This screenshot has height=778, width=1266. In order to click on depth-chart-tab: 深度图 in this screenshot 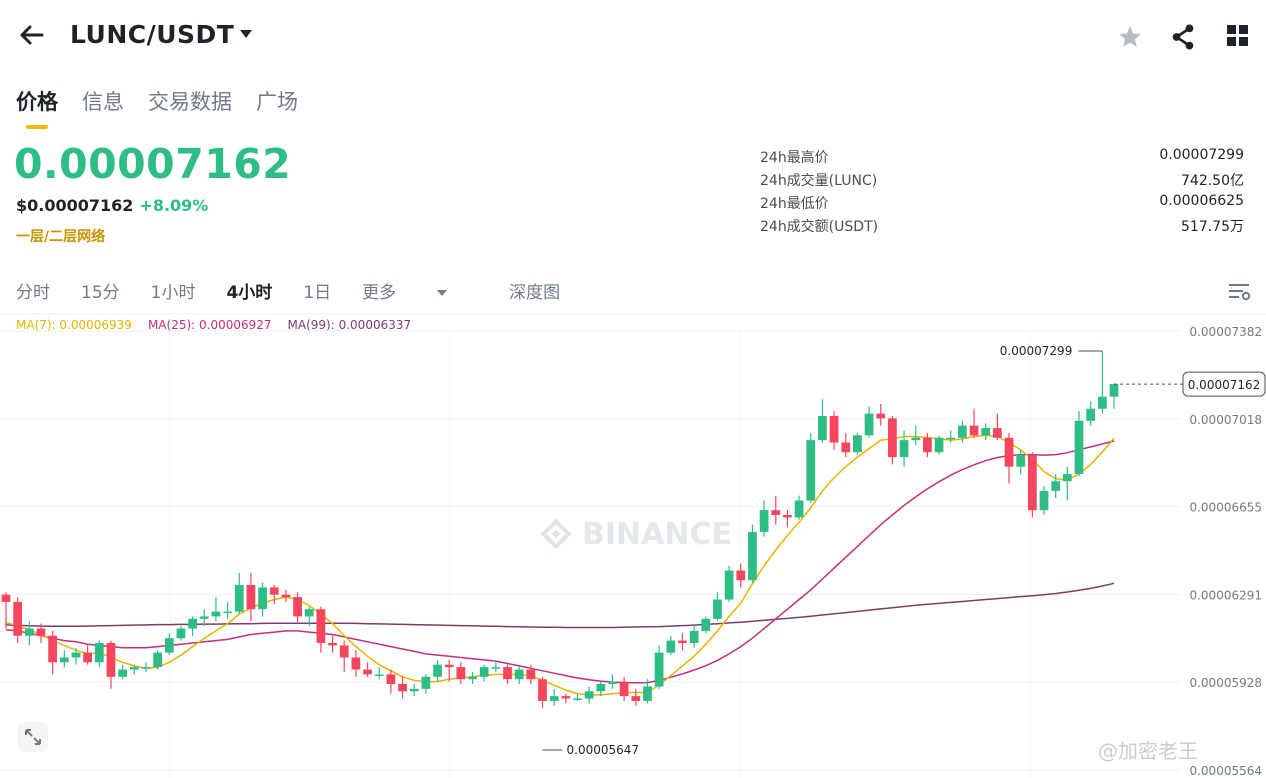, I will do `click(535, 293)`.